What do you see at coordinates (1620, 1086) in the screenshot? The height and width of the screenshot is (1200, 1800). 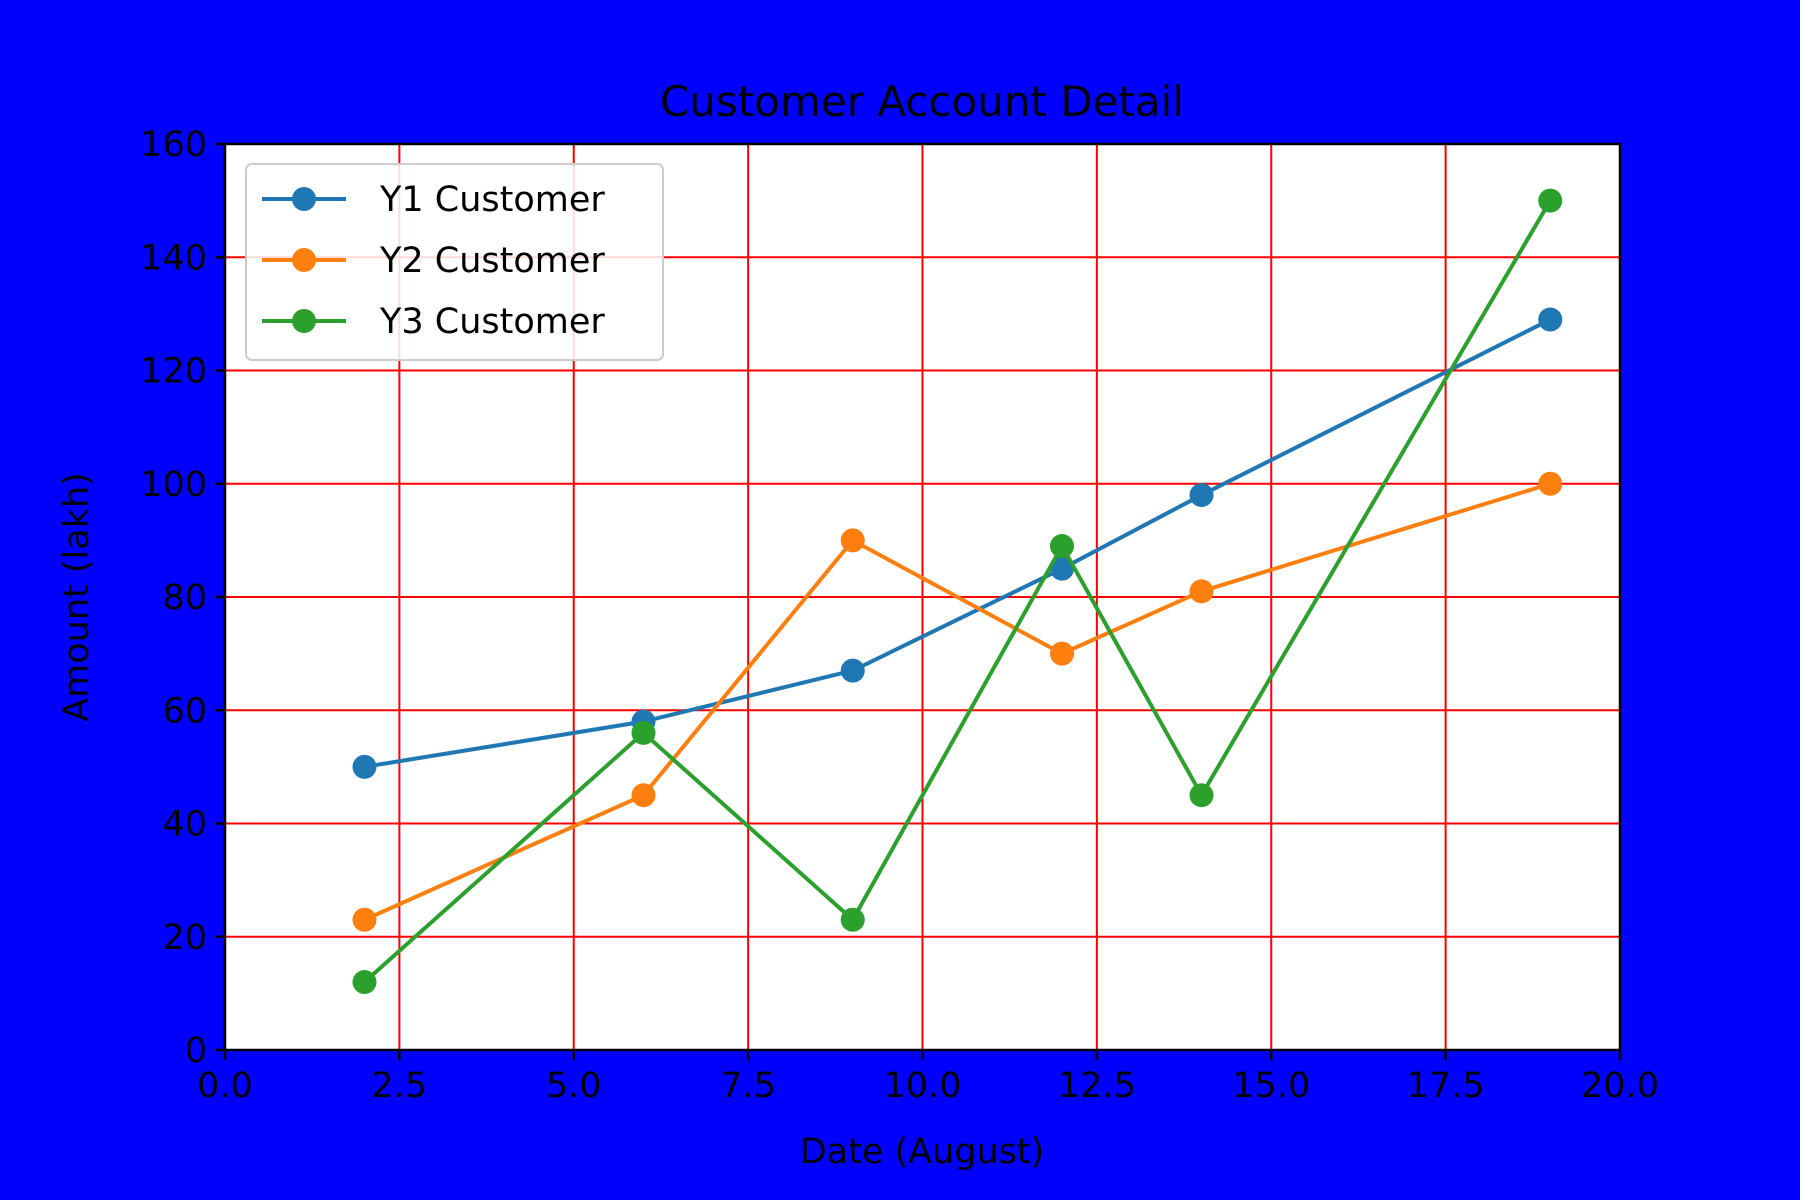 I see `x-tick-label: 20.0` at bounding box center [1620, 1086].